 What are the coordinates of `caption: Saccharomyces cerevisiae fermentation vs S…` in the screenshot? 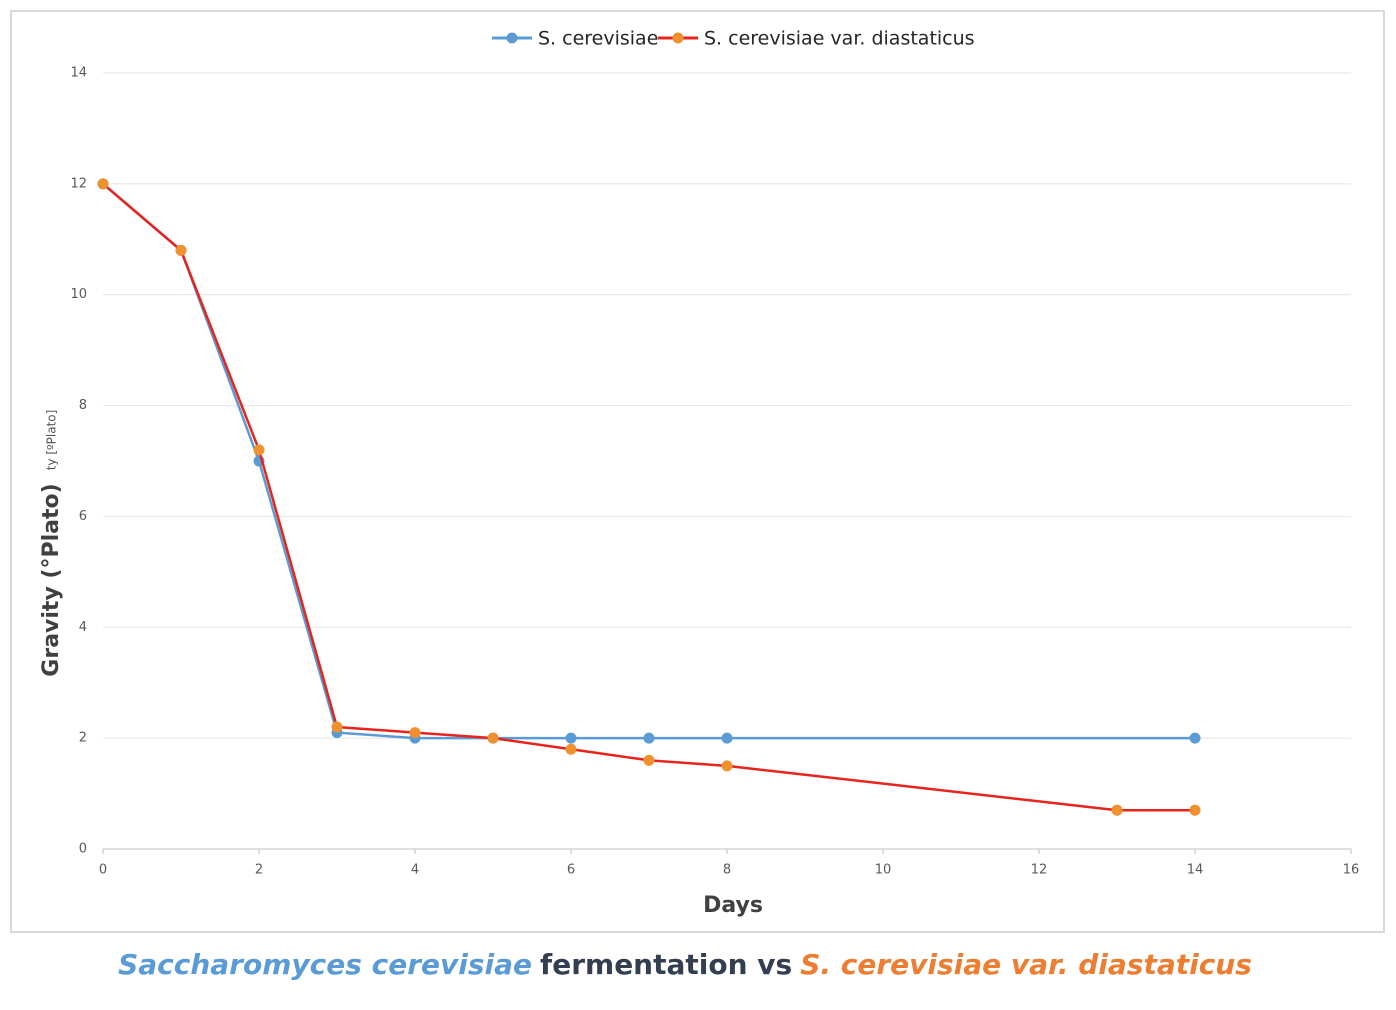 It's located at (685, 964).